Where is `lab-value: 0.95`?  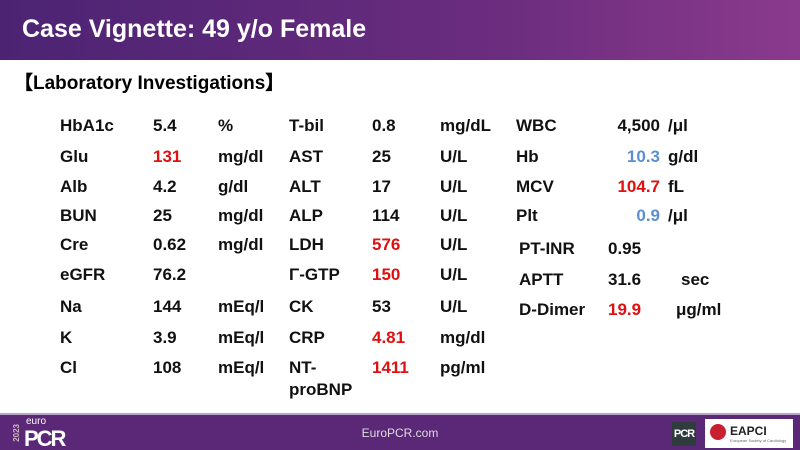 lab-value: 0.95 is located at coordinates (625, 248).